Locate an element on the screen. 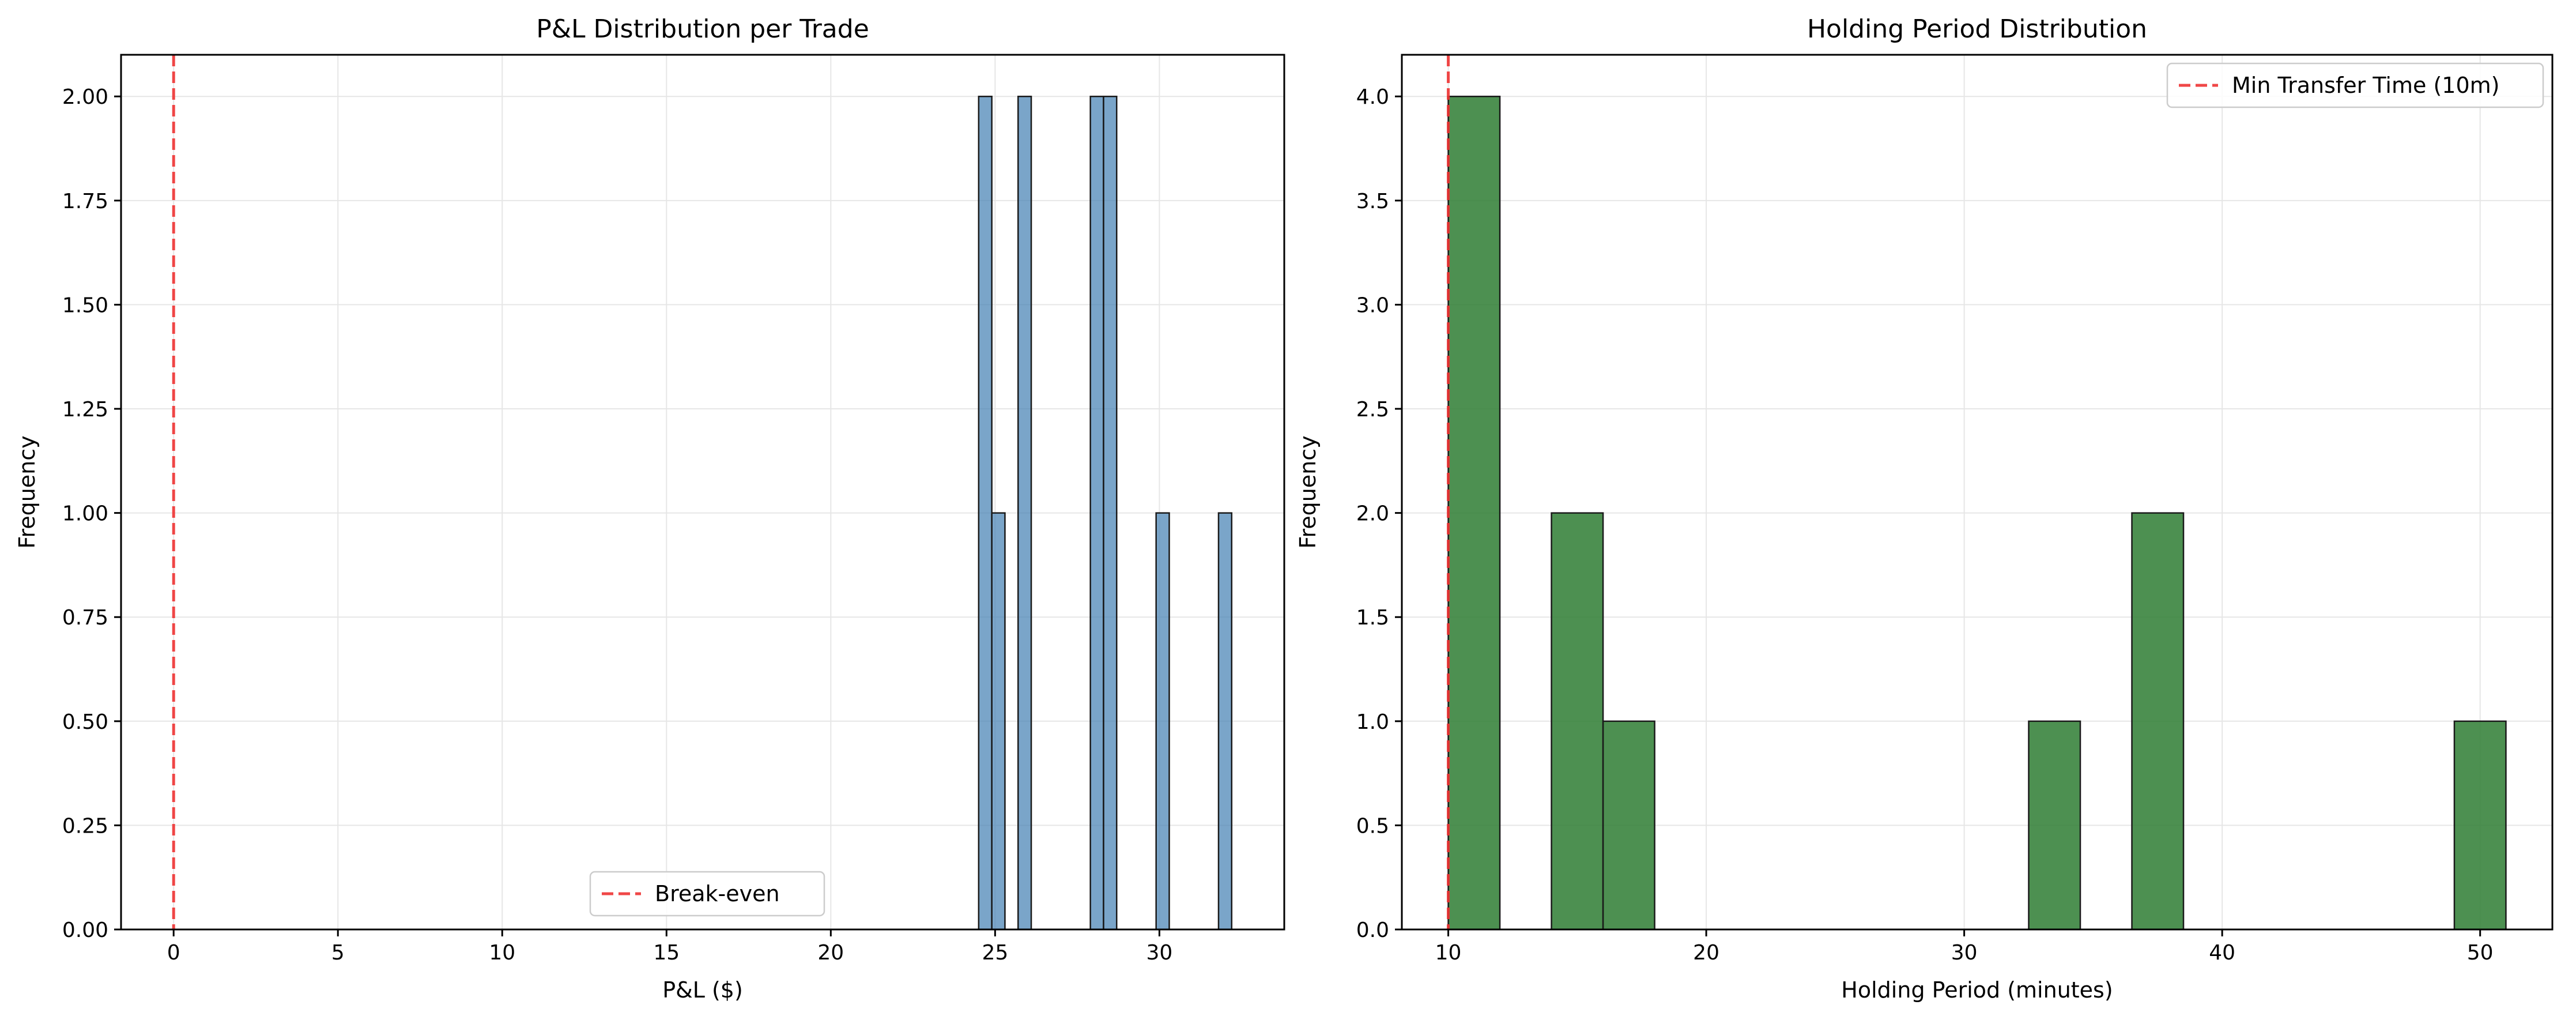 The image size is (2576, 1020). y-tick-label: 1.50 is located at coordinates (85, 305).